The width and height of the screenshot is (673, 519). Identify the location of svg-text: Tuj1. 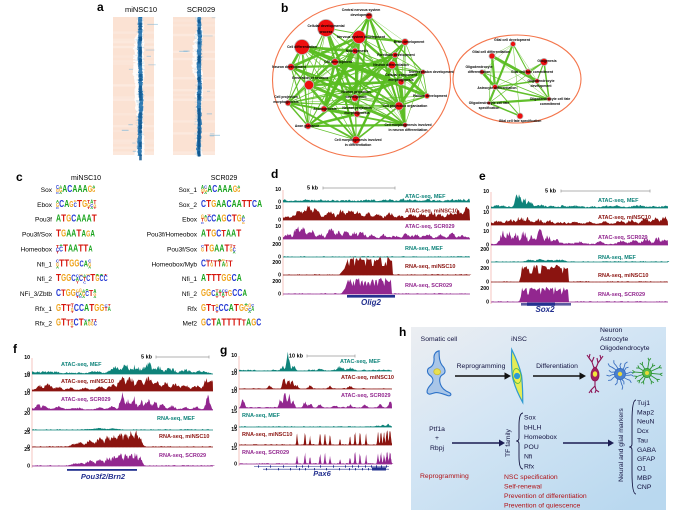
(643, 403).